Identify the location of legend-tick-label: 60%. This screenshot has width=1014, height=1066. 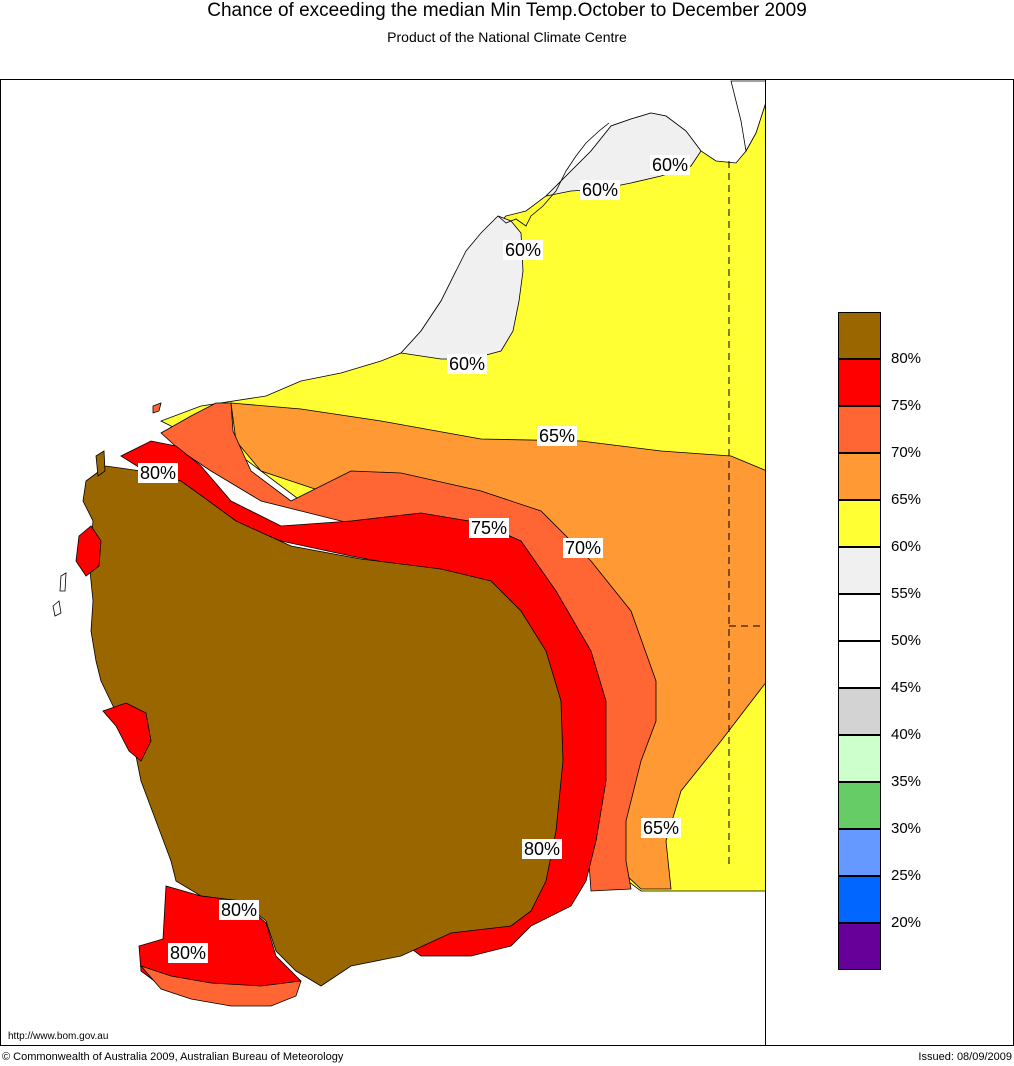
(906, 546).